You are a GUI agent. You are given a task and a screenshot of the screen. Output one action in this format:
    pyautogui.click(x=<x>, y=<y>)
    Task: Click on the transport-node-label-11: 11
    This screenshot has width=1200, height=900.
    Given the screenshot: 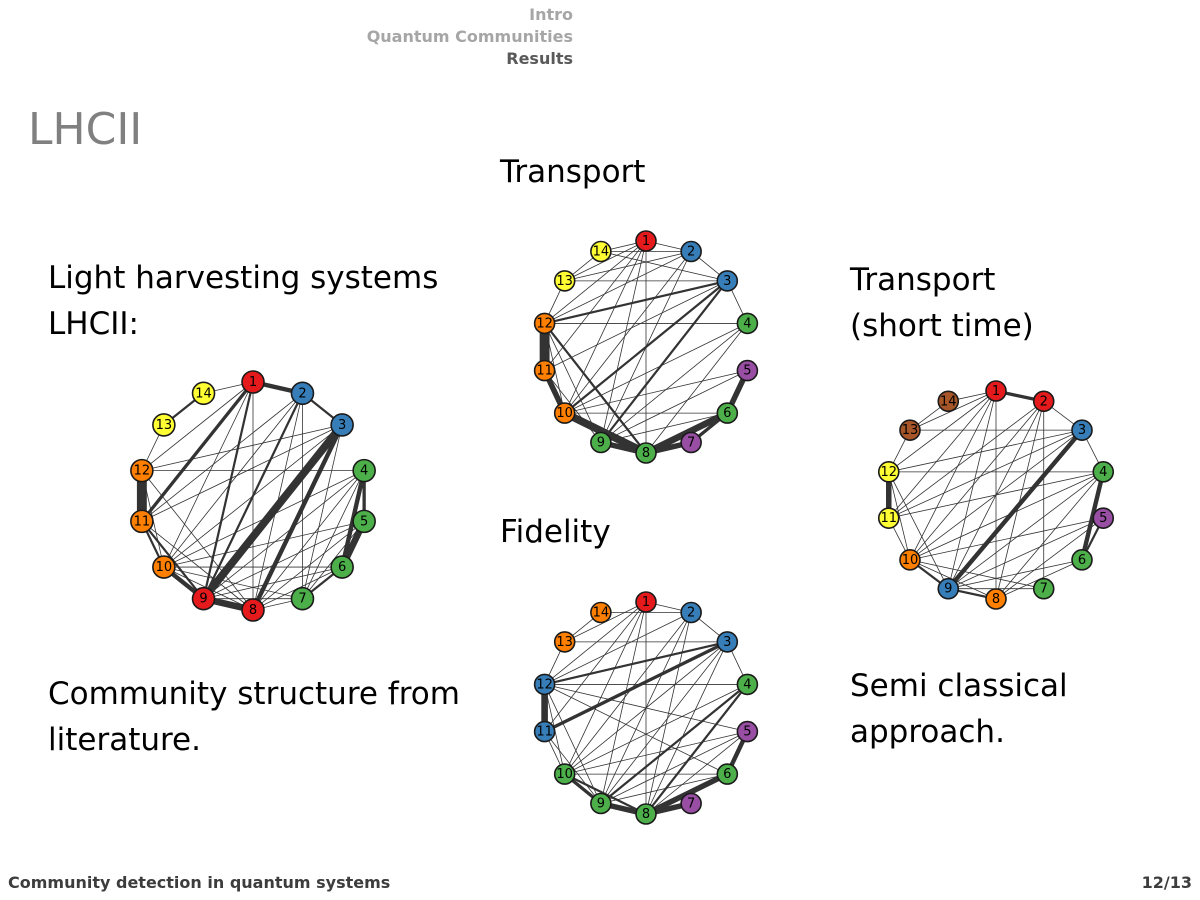 What is the action you would take?
    pyautogui.click(x=544, y=371)
    